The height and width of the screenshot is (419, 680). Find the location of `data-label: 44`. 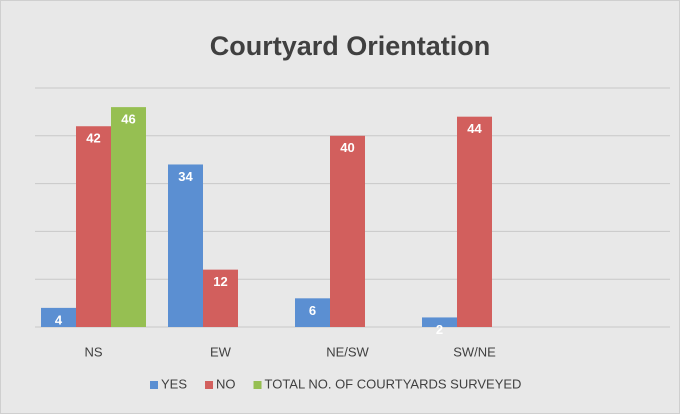

data-label: 44 is located at coordinates (474, 128).